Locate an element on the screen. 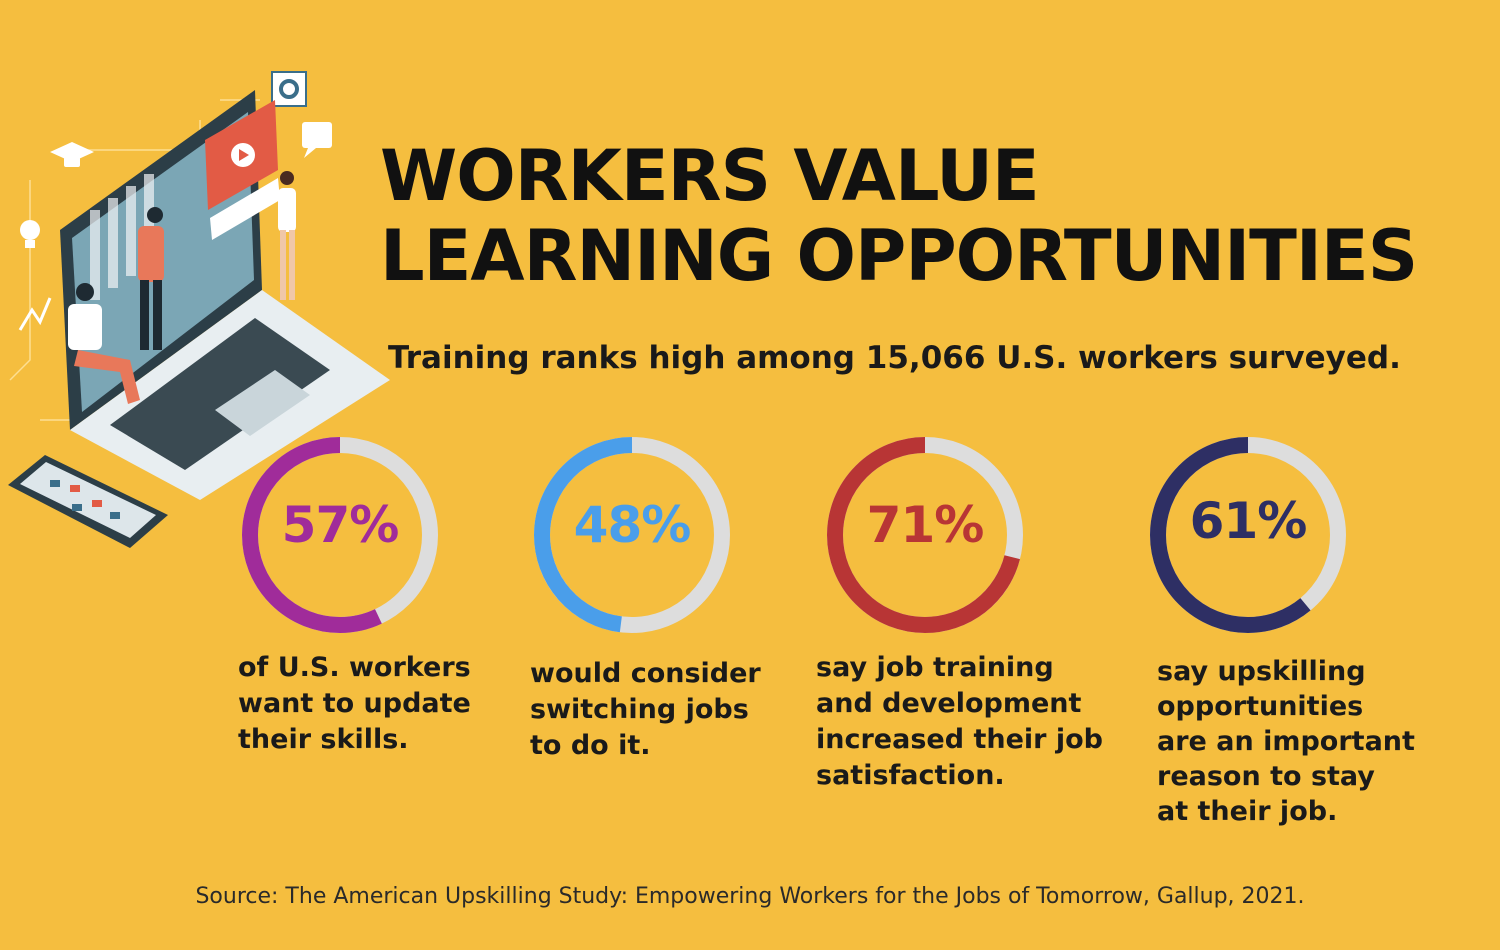  desc-line: say job training is located at coordinates (935, 667).